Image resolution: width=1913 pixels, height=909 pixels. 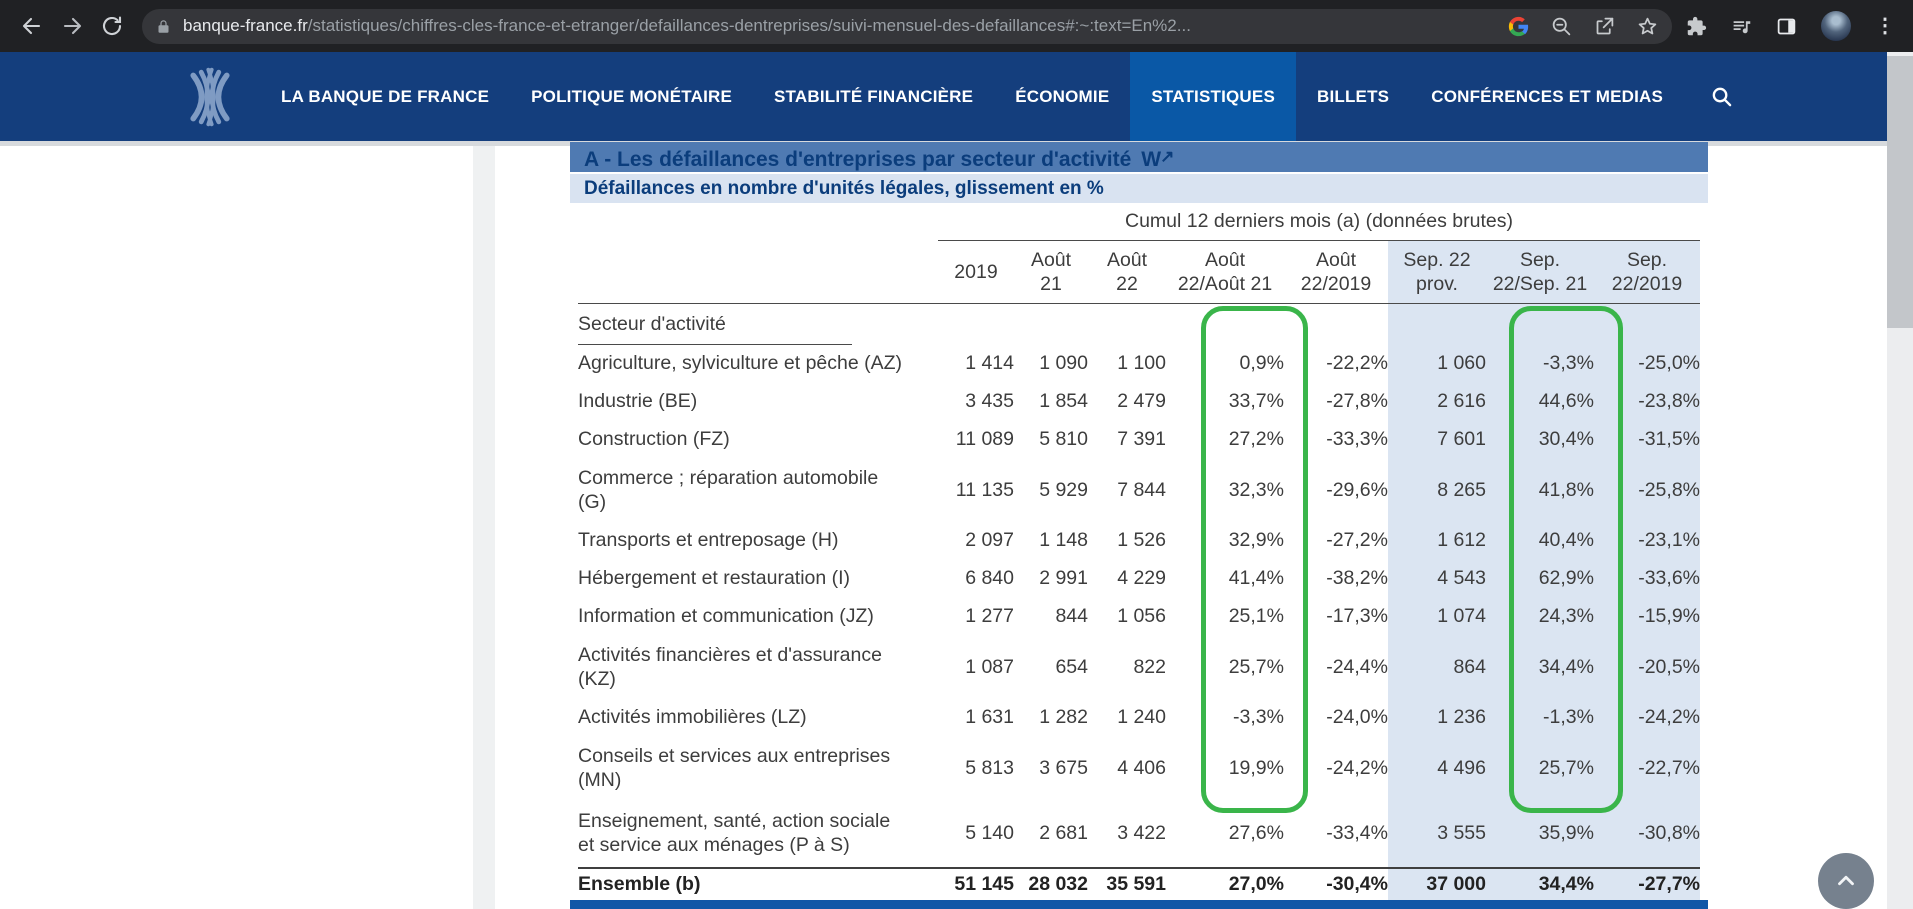 What do you see at coordinates (989, 363) in the screenshot?
I see `cell: 1 414` at bounding box center [989, 363].